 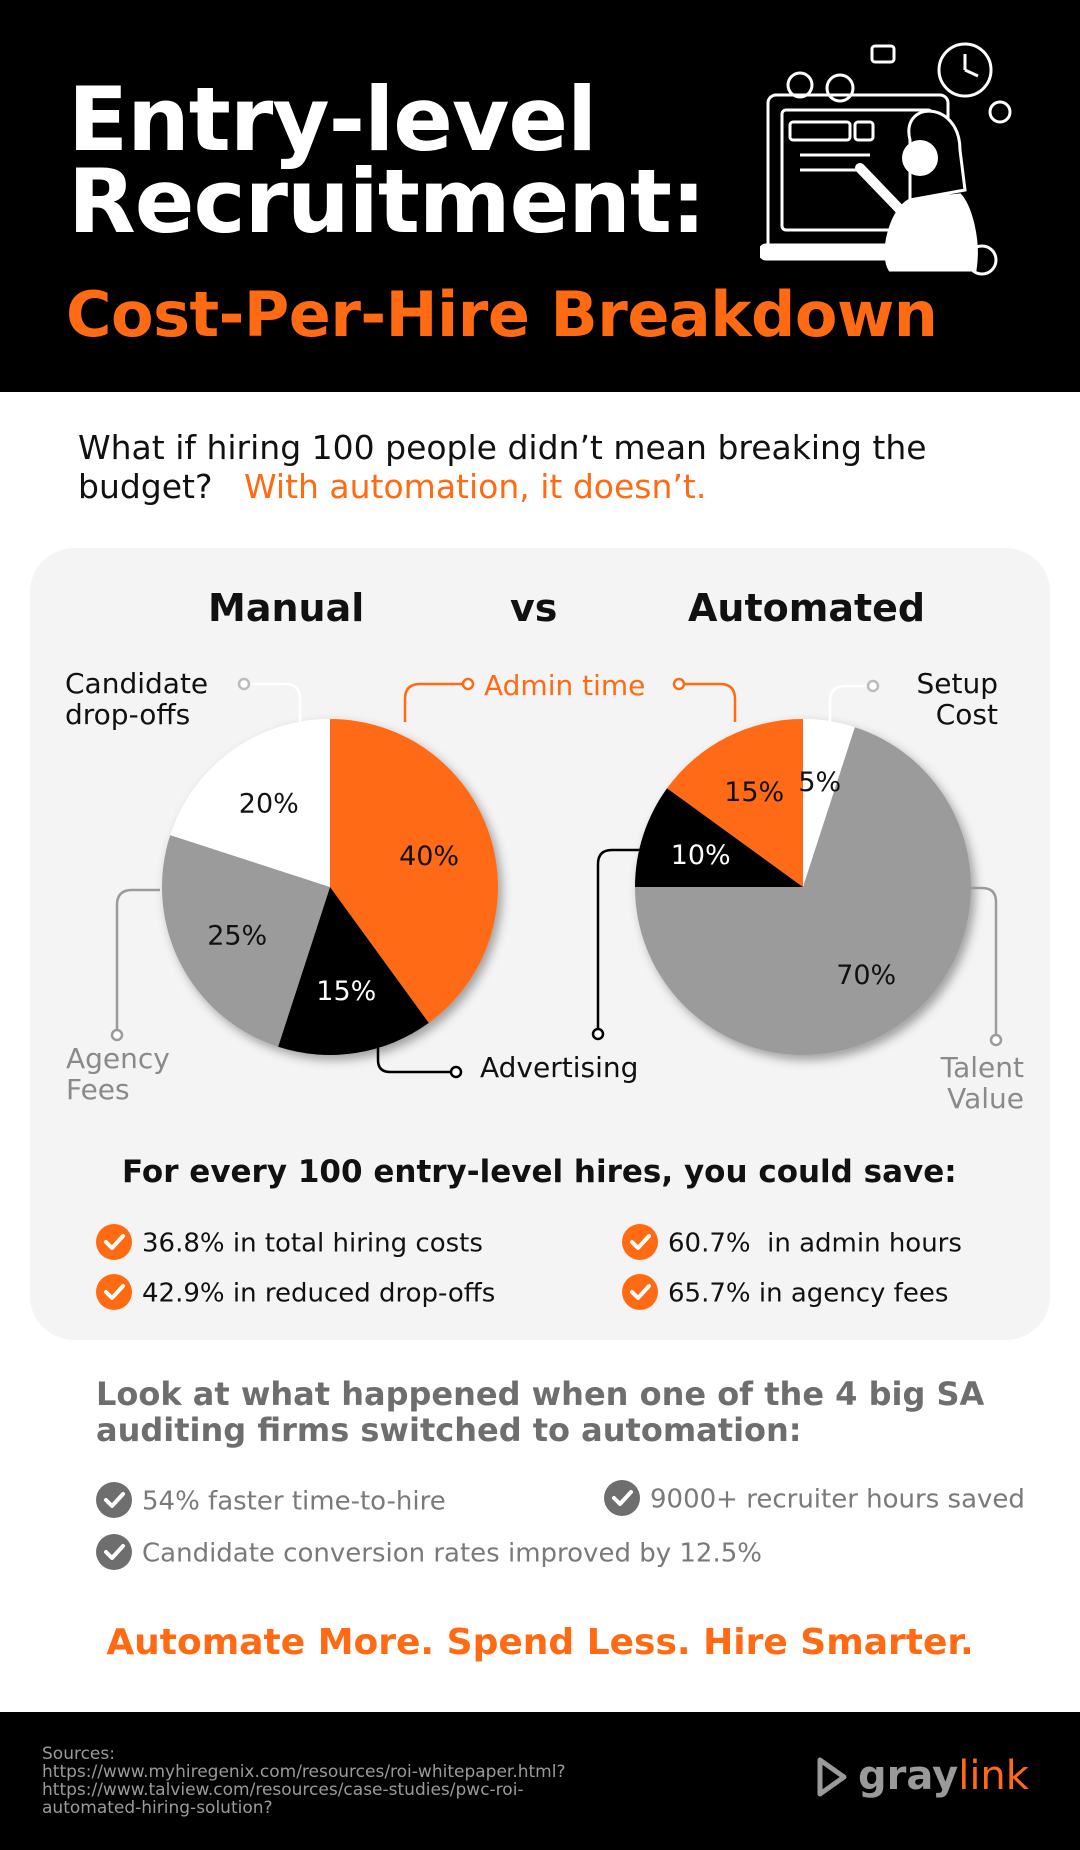 I want to click on intro-answer: With automation, it doesn’t., so click(x=475, y=486).